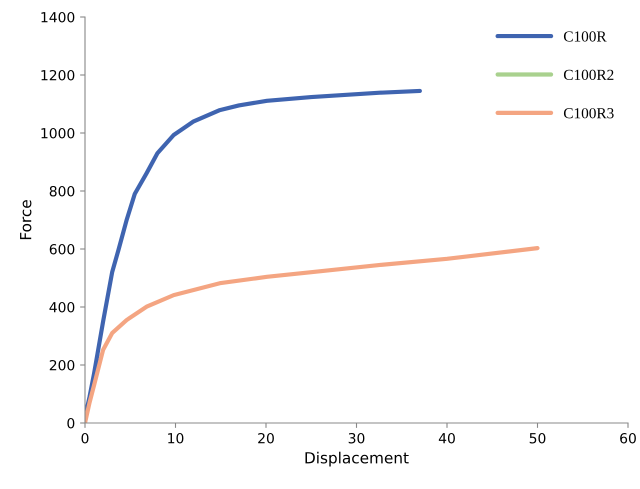 The image size is (640, 489). I want to click on legend-label: C100R3, so click(589, 113).